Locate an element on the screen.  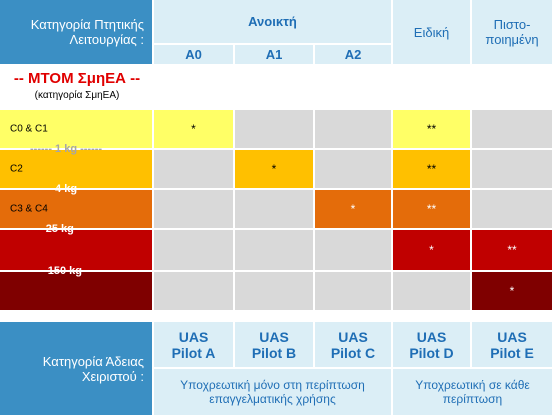
certified-header: Πιστο- ποιημένη is located at coordinates (512, 32).